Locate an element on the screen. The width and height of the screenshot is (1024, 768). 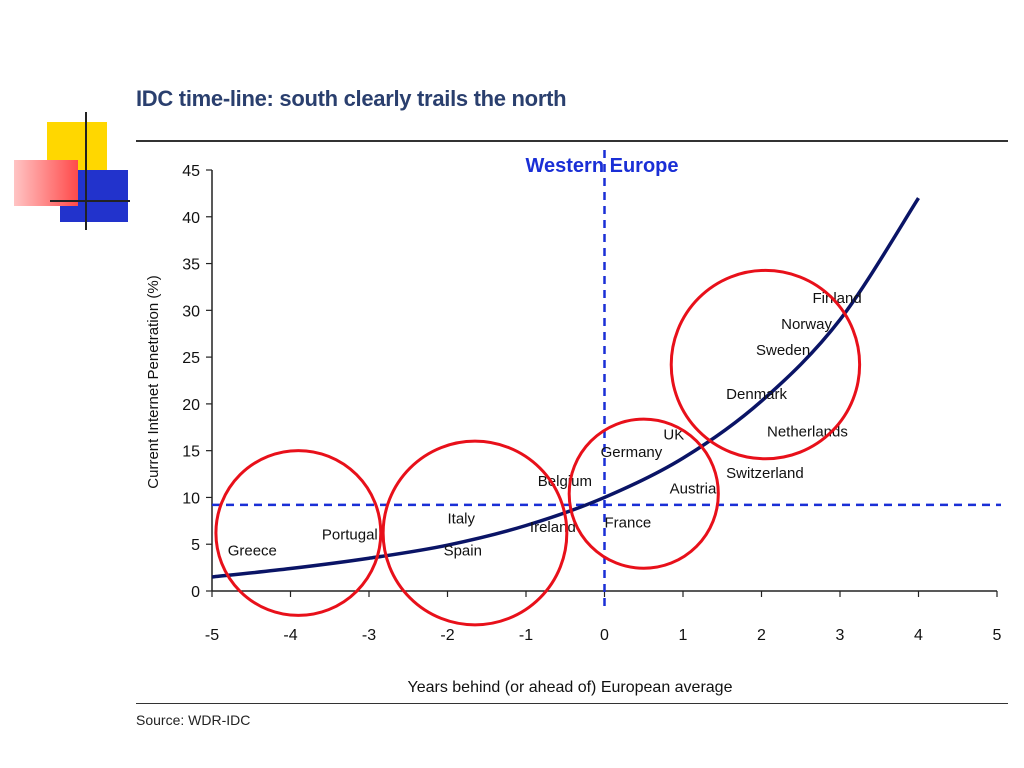
country-label: Ireland is located at coordinates (553, 527).